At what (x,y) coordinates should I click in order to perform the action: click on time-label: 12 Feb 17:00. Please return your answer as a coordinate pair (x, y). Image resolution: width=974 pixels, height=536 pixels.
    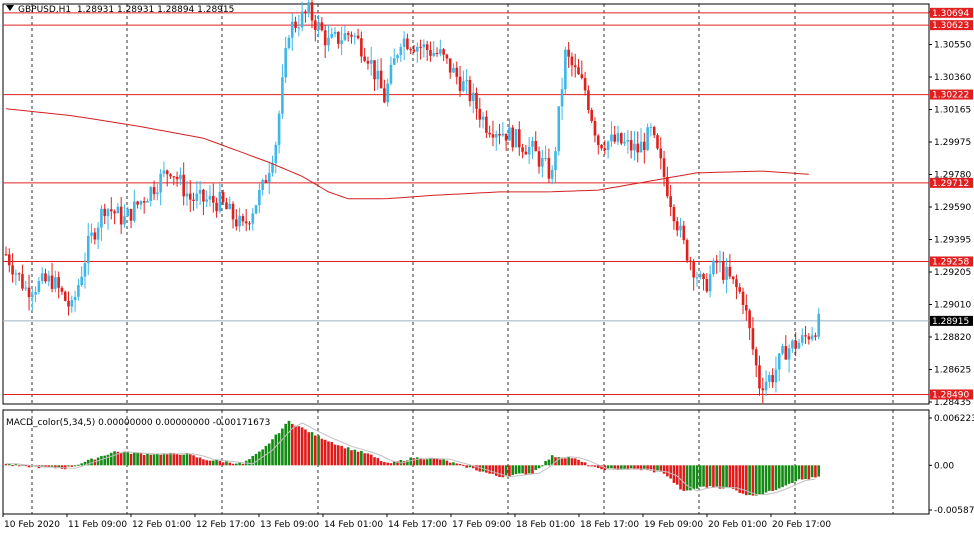
    Looking at the image, I should click on (225, 525).